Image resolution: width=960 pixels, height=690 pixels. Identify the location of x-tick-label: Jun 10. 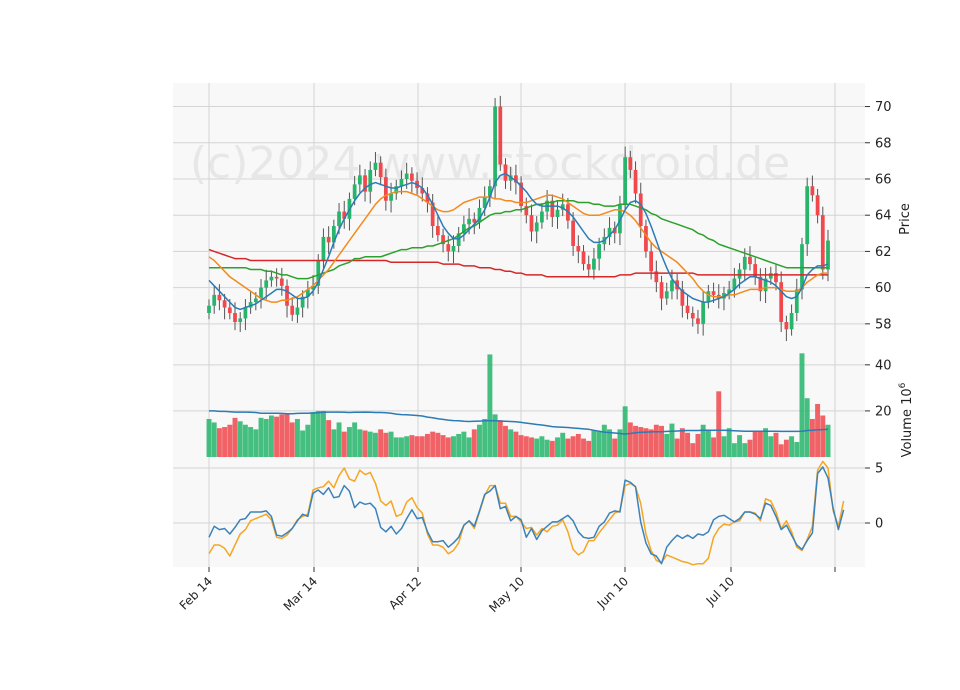
(612, 592).